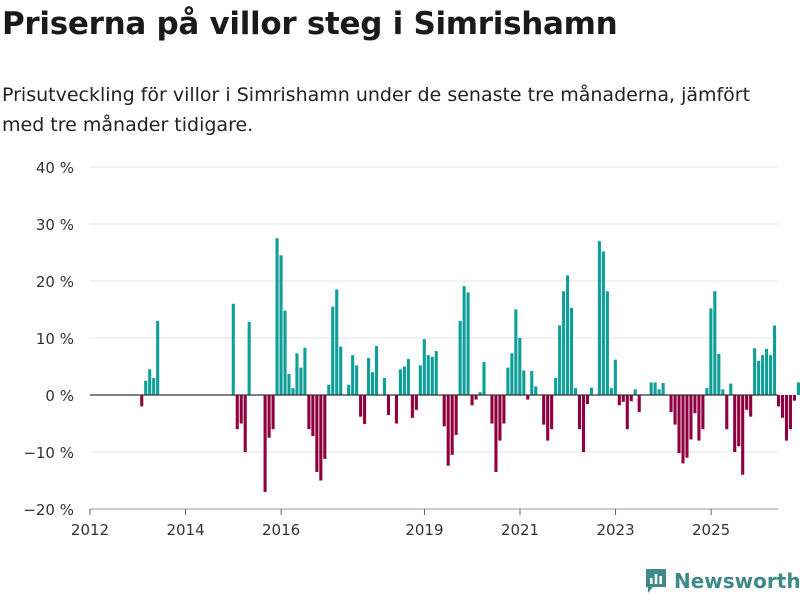 This screenshot has height=600, width=800. What do you see at coordinates (55, 339) in the screenshot?
I see `y-tick-label: 10 %` at bounding box center [55, 339].